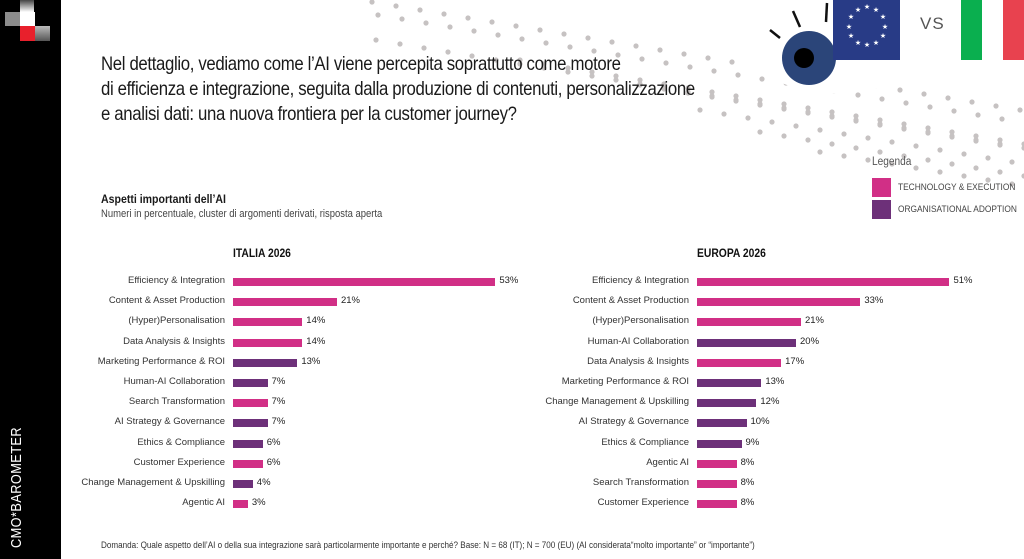 This screenshot has height=559, width=1024. Describe the element at coordinates (30, 30) in the screenshot. I see `brand-logo-icon` at that location.